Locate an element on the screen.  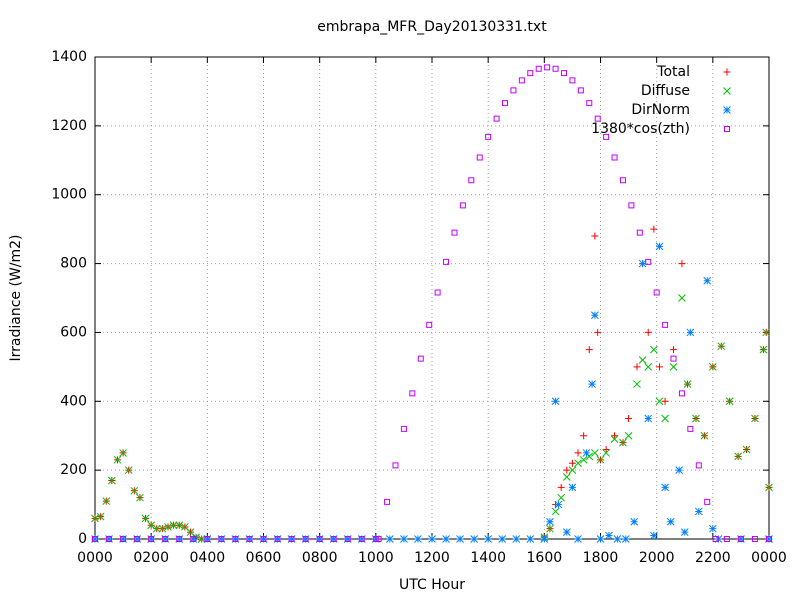
y-tick-label: 1400 is located at coordinates (69, 57).